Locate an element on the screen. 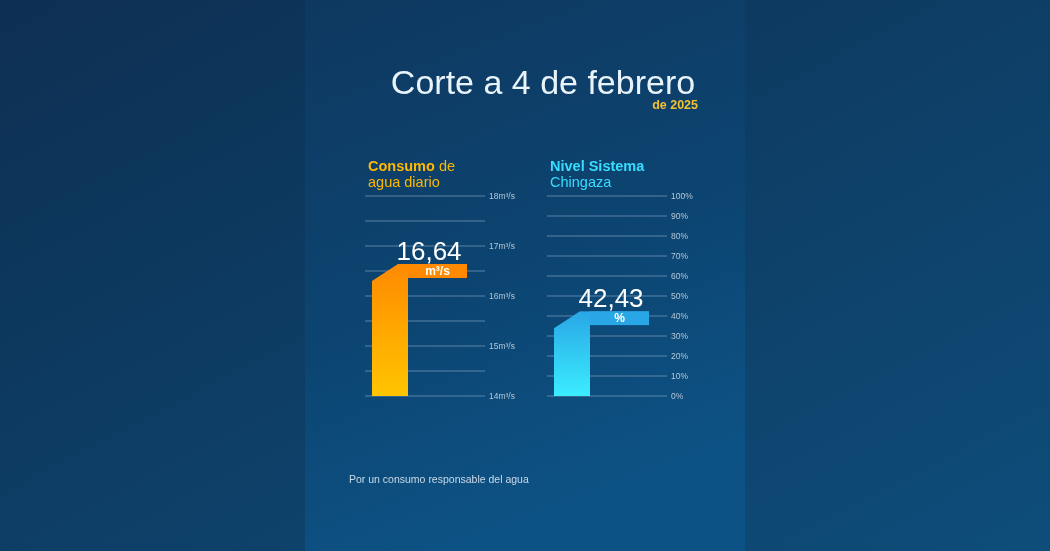 The image size is (1050, 551). y-tick-label: 15m³/s is located at coordinates (502, 345).